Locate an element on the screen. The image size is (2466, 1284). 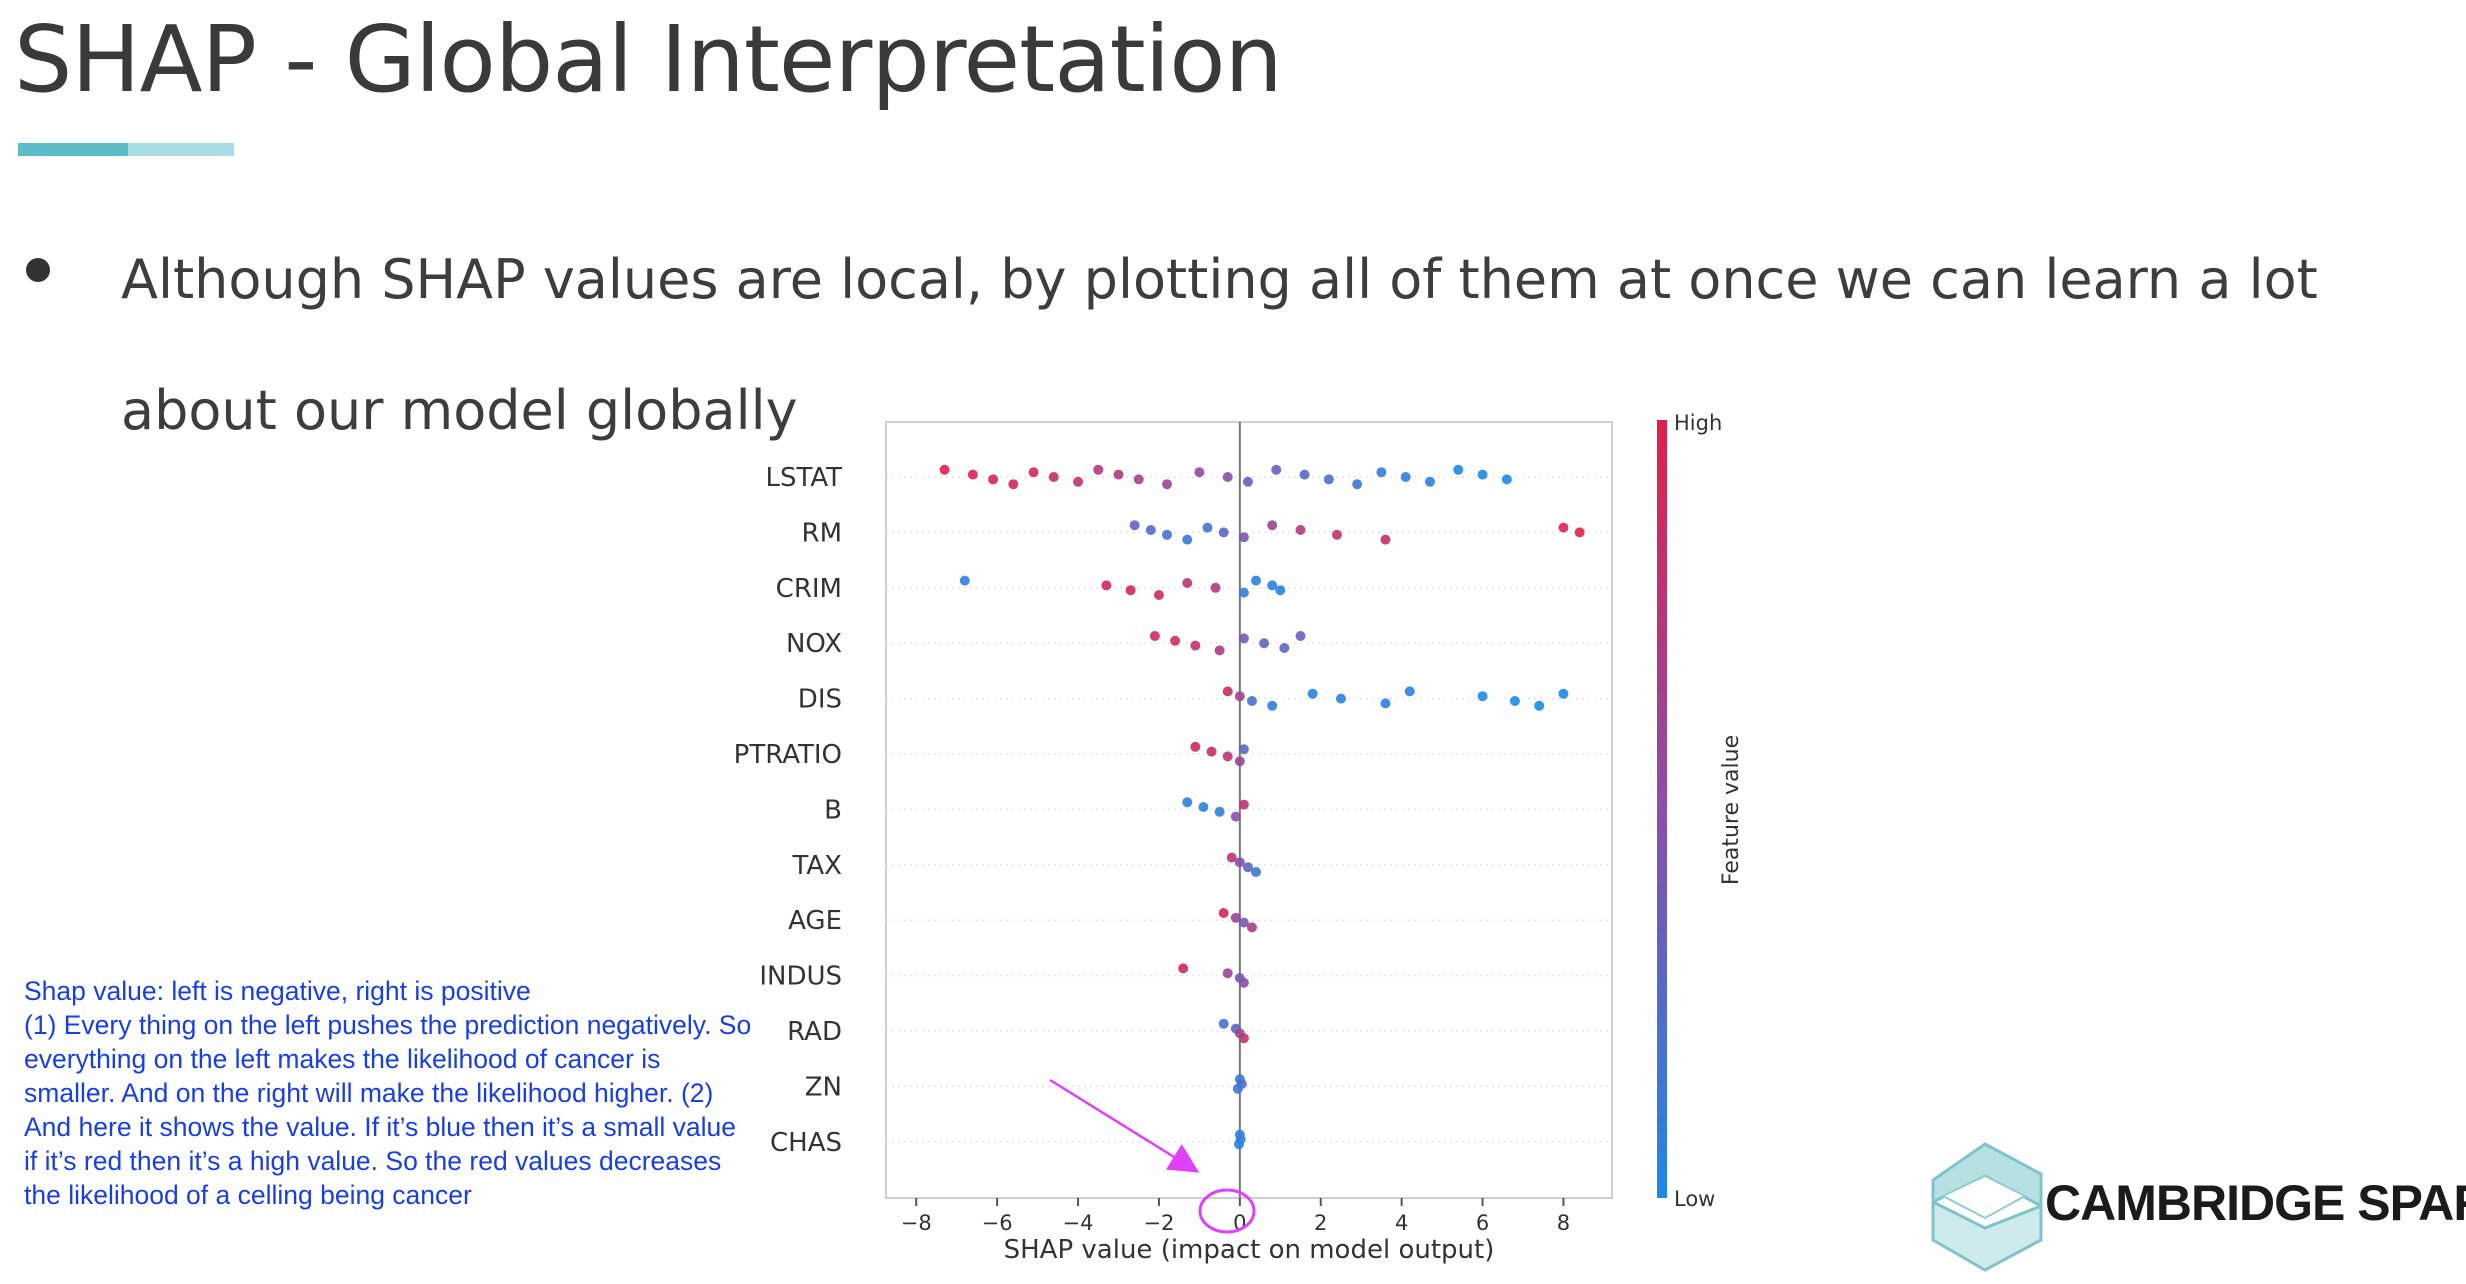
feature-label: TAX is located at coordinates (817, 866).